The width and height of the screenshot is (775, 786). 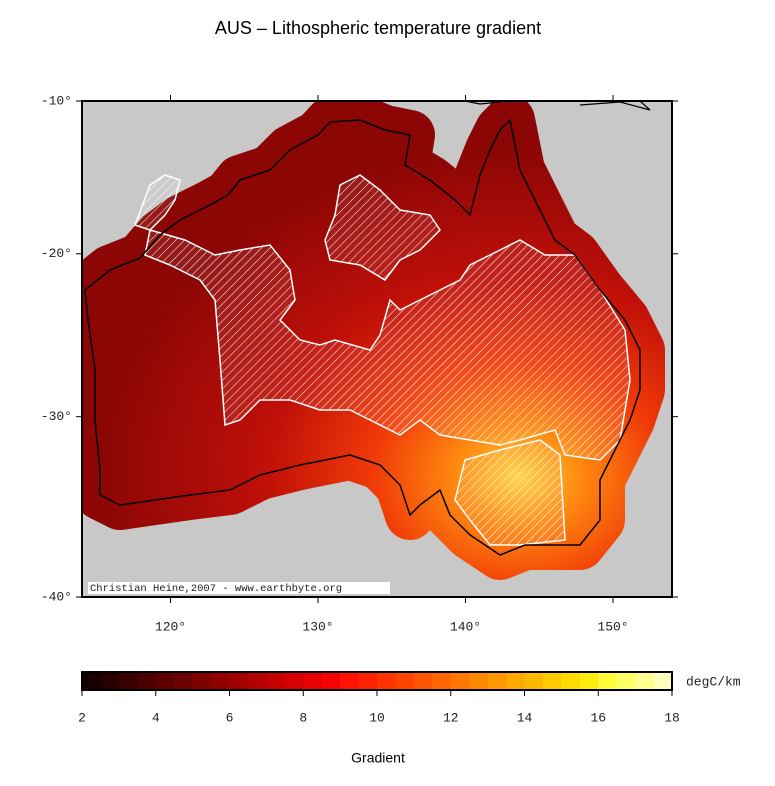 What do you see at coordinates (56, 100) in the screenshot?
I see `lat-tick-label: -10°` at bounding box center [56, 100].